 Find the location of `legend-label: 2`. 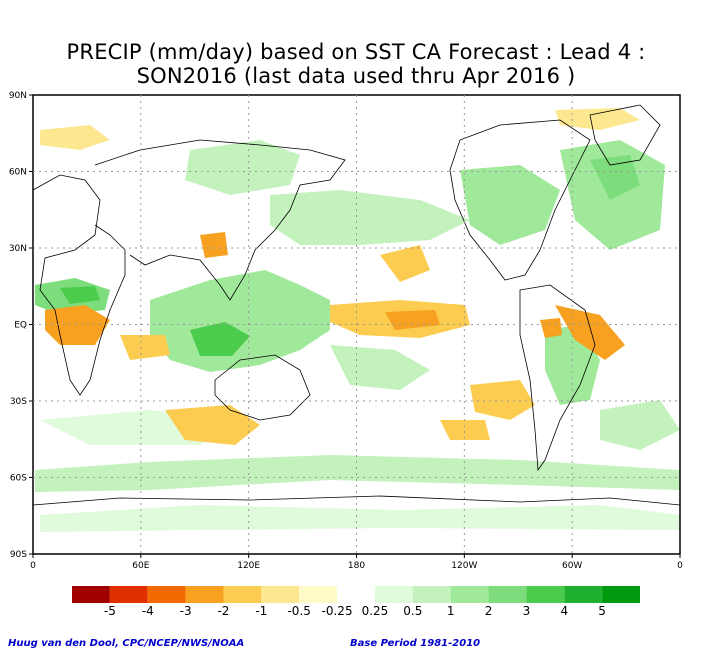

legend-label: 2 is located at coordinates (488, 611).